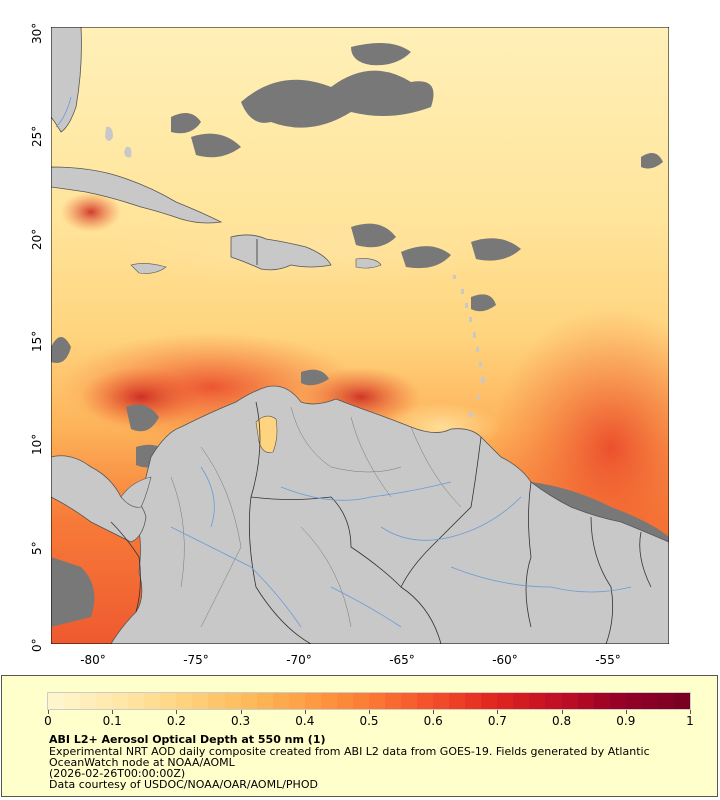 The height and width of the screenshot is (800, 720). Describe the element at coordinates (402, 660) in the screenshot. I see `lon-tick-65: -65°` at that location.